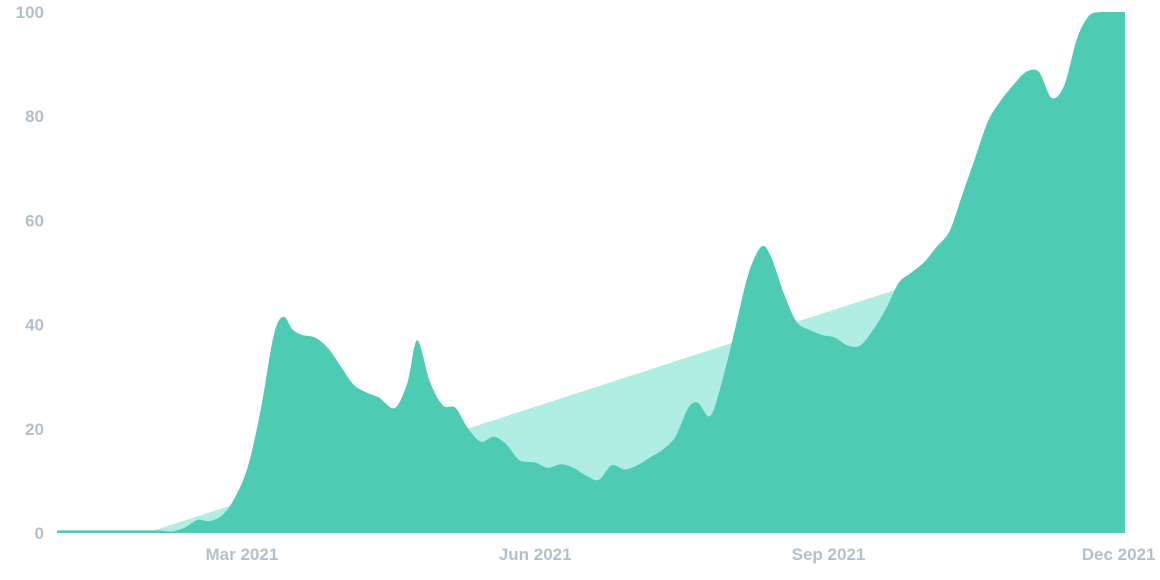 Image resolution: width=1160 pixels, height=580 pixels. Describe the element at coordinates (242, 554) in the screenshot. I see `x-tick-label: Mar 2021` at that location.